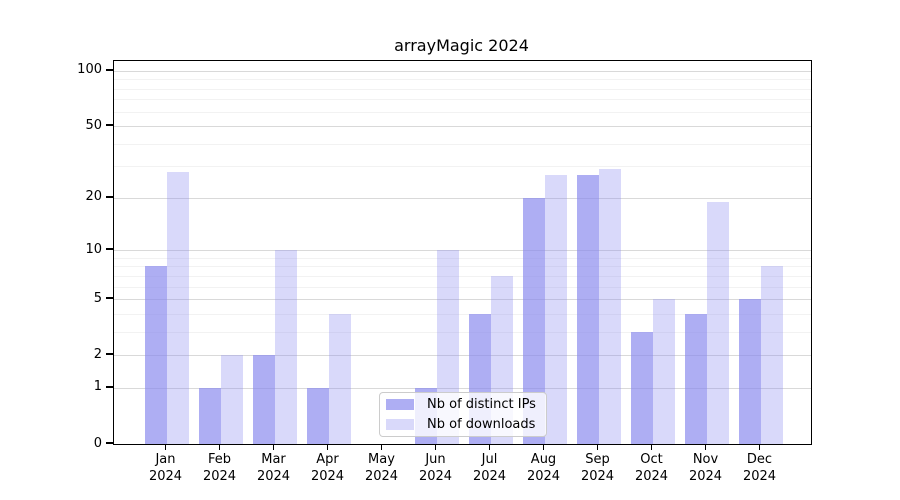 Image resolution: width=900 pixels, height=500 pixels. I want to click on y-tick-label: 1, so click(97, 387).